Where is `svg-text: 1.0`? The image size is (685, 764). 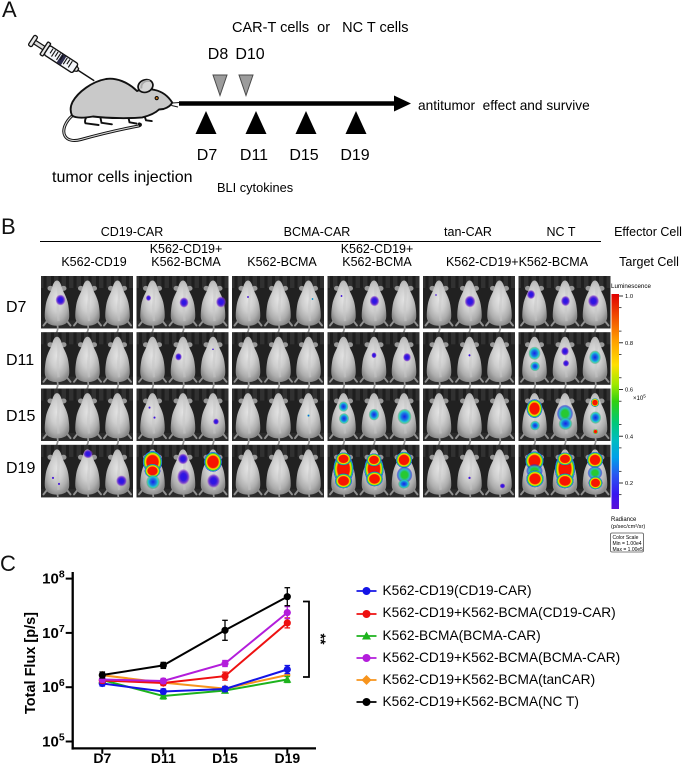
svg-text: 1.0 is located at coordinates (629, 297).